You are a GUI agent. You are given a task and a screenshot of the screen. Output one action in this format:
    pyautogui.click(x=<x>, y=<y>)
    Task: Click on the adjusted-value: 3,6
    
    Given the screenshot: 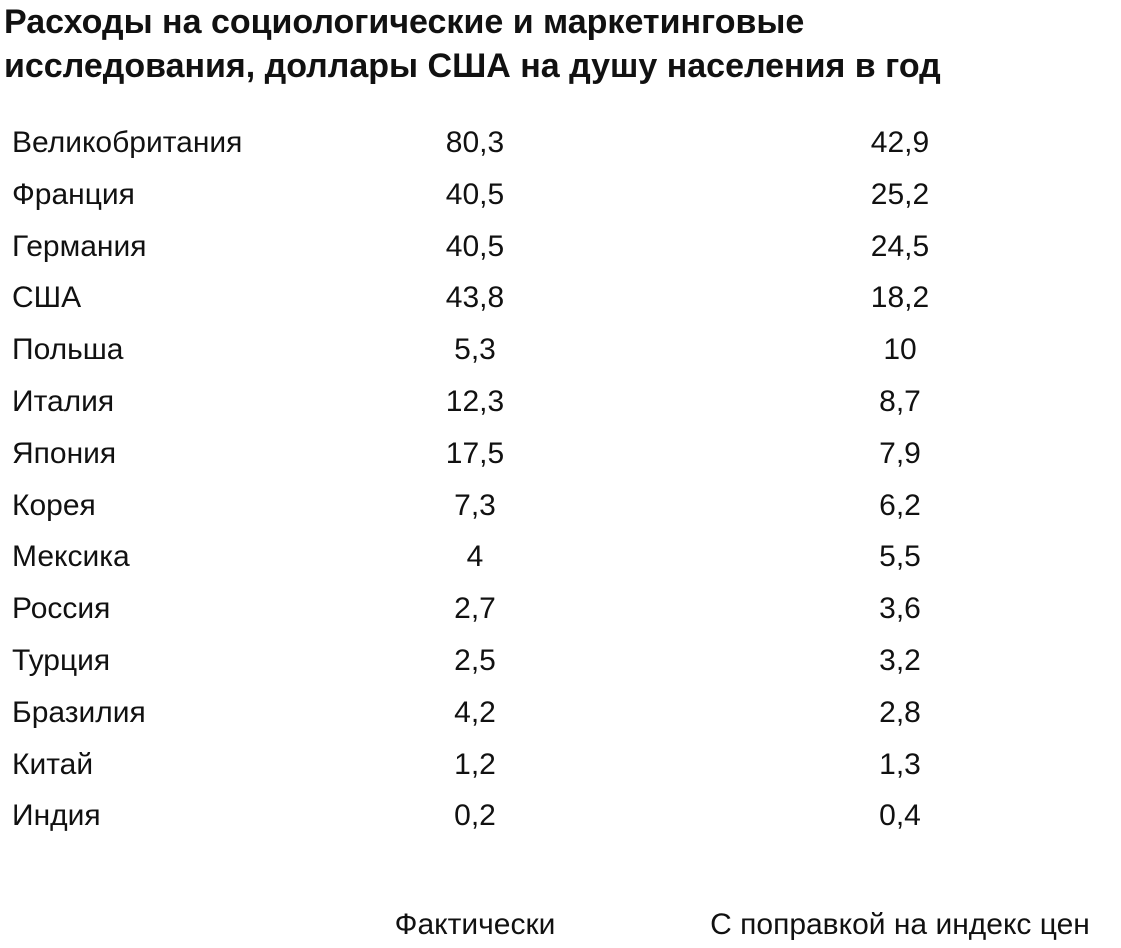 What is the action you would take?
    pyautogui.click(x=900, y=609)
    